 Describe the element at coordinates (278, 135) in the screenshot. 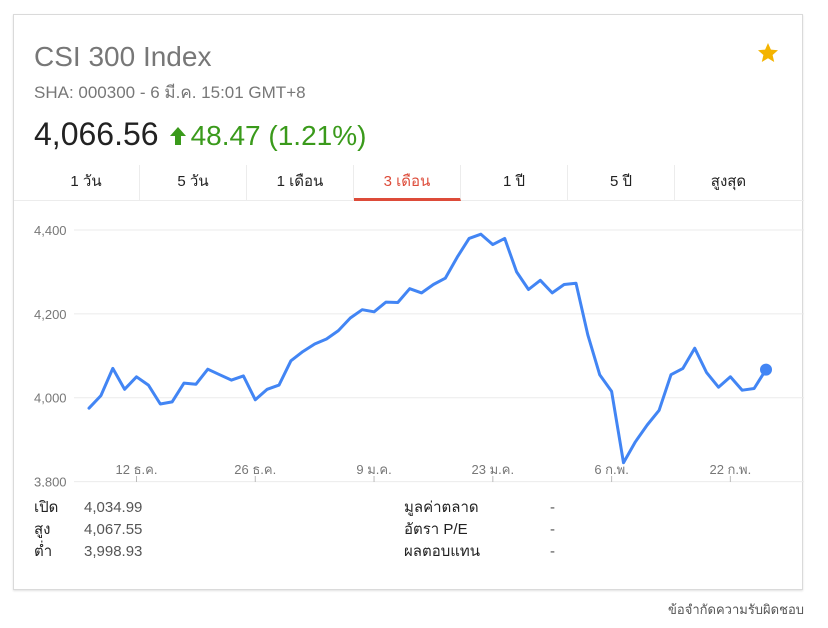

I see `price-change: 48.47 (1.21%)` at that location.